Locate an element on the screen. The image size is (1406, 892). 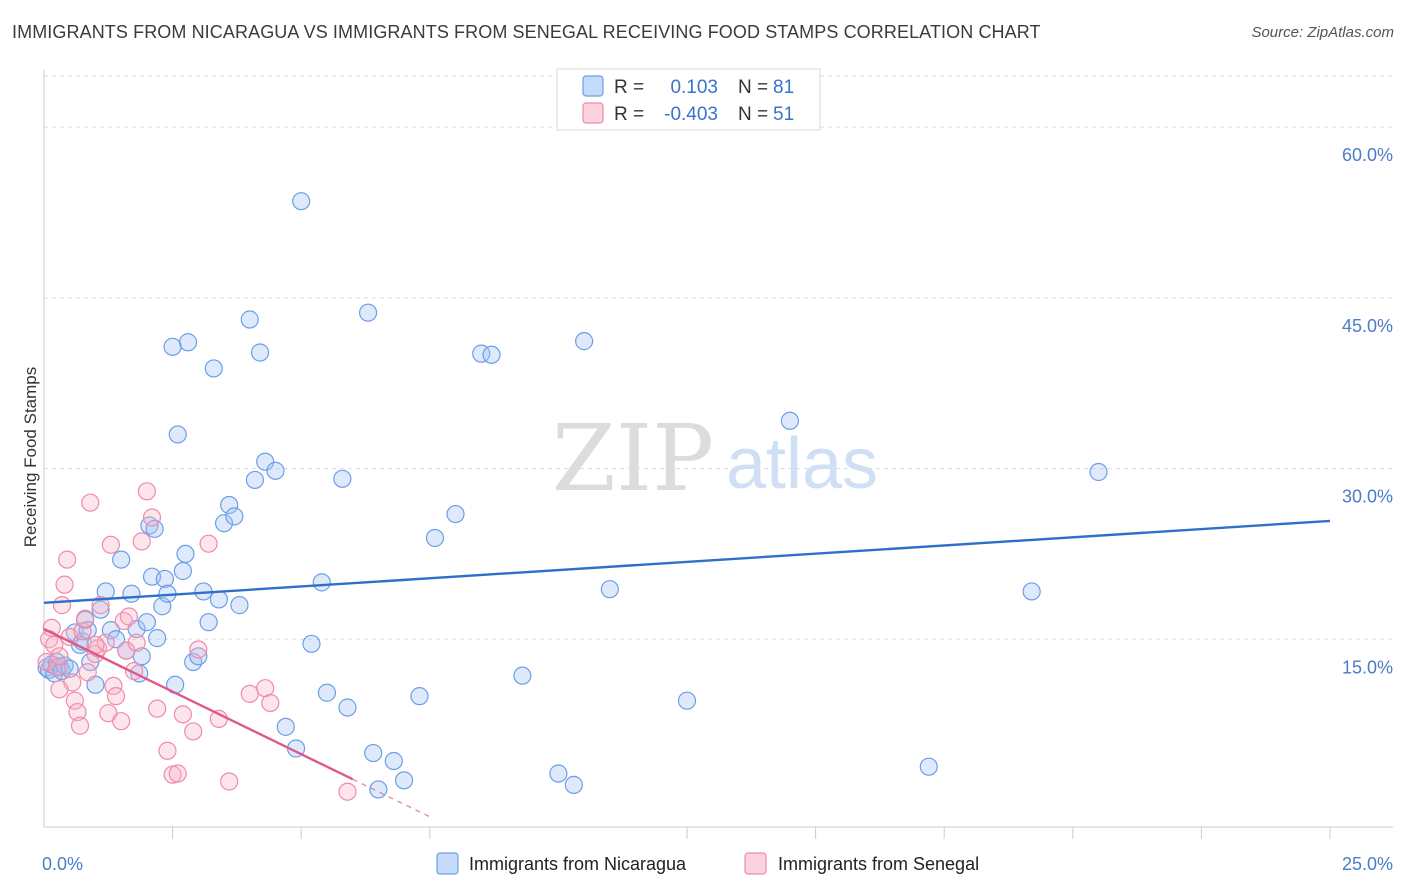
stats-n-value-nicaragua: 81 is located at coordinates (783, 87).